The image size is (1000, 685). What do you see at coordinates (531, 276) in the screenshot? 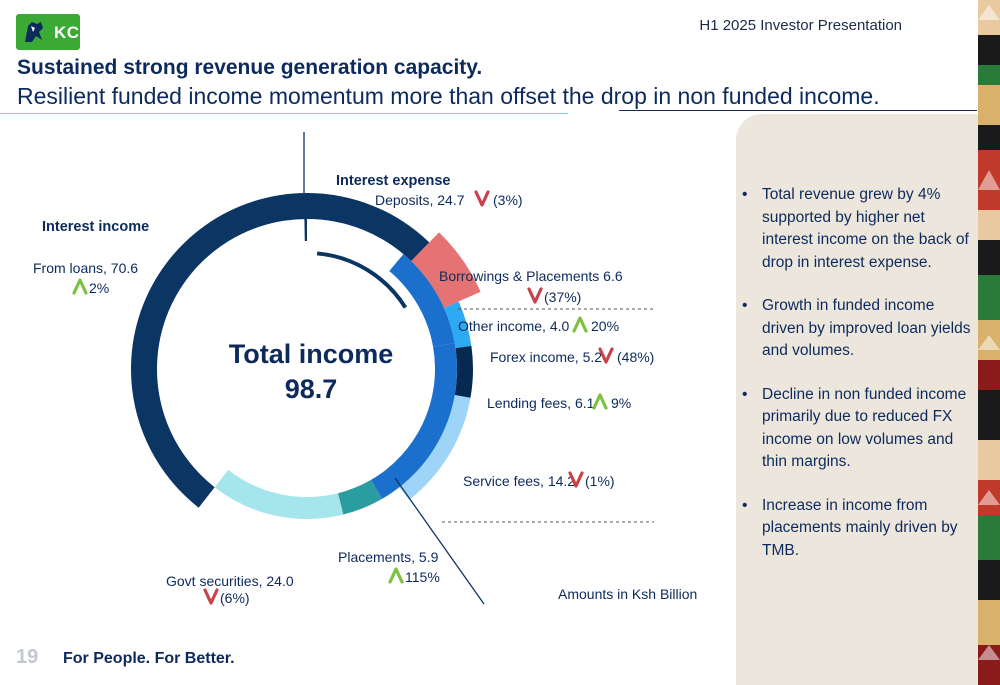
I see `label-borrowings: Borrowings & Placements 6.6` at bounding box center [531, 276].